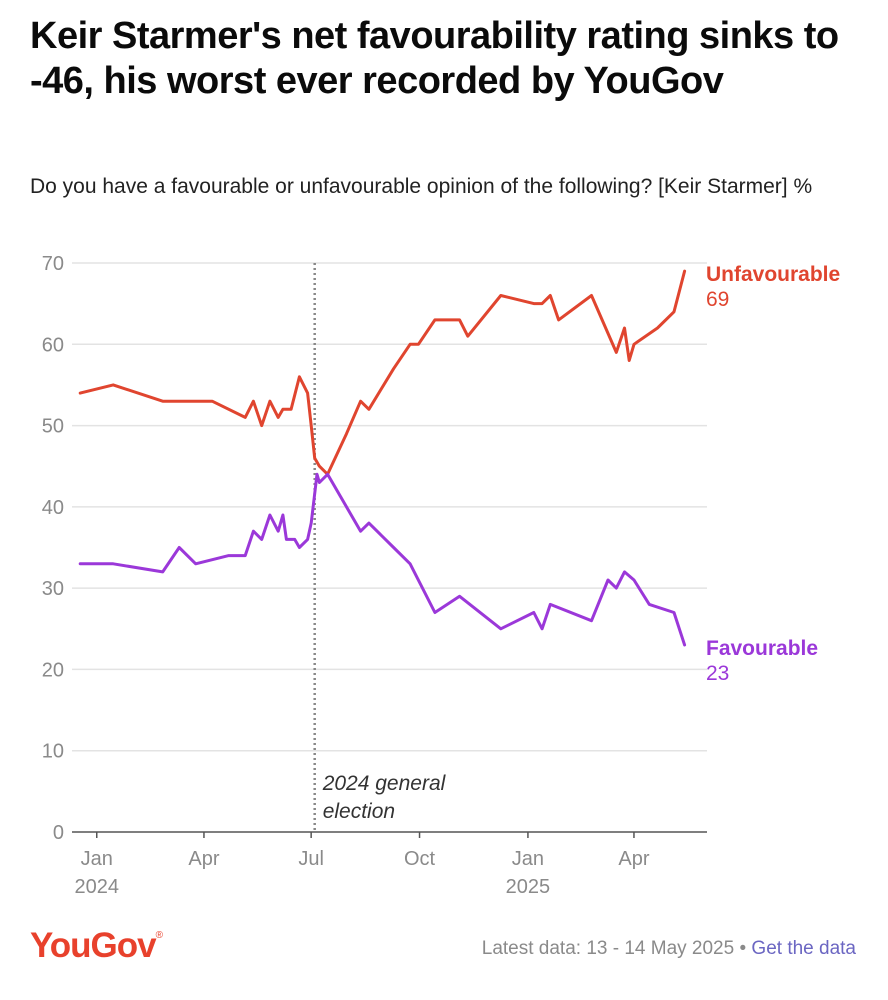  I want to click on x-tick-label-4: Jan, so click(528, 859).